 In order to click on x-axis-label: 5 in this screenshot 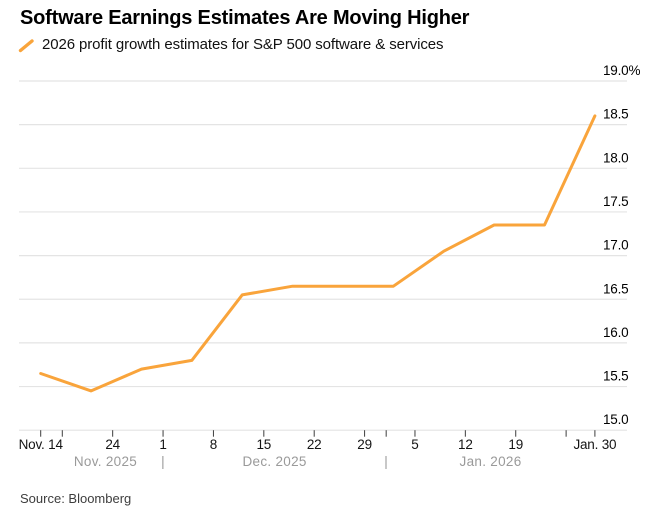, I will do `click(414, 444)`.